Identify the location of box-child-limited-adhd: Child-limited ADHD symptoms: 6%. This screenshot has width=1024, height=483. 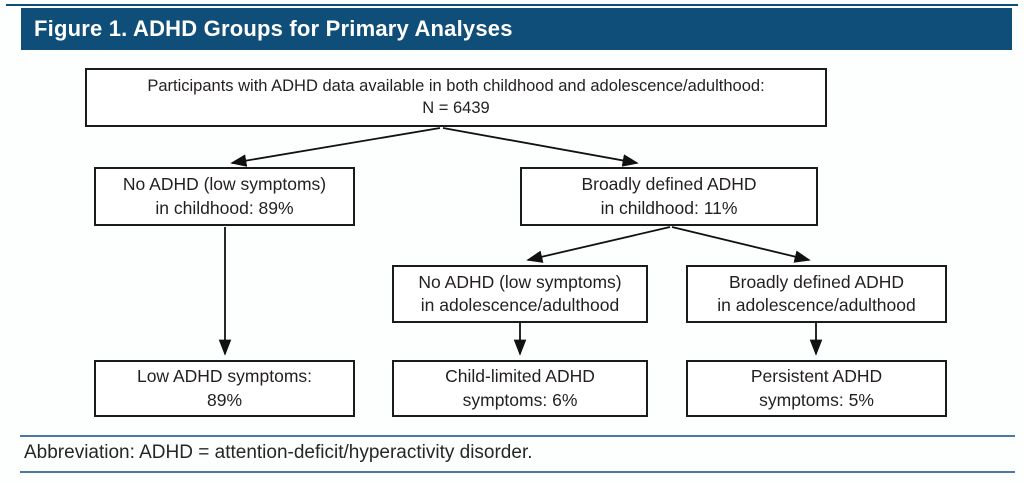
(520, 388).